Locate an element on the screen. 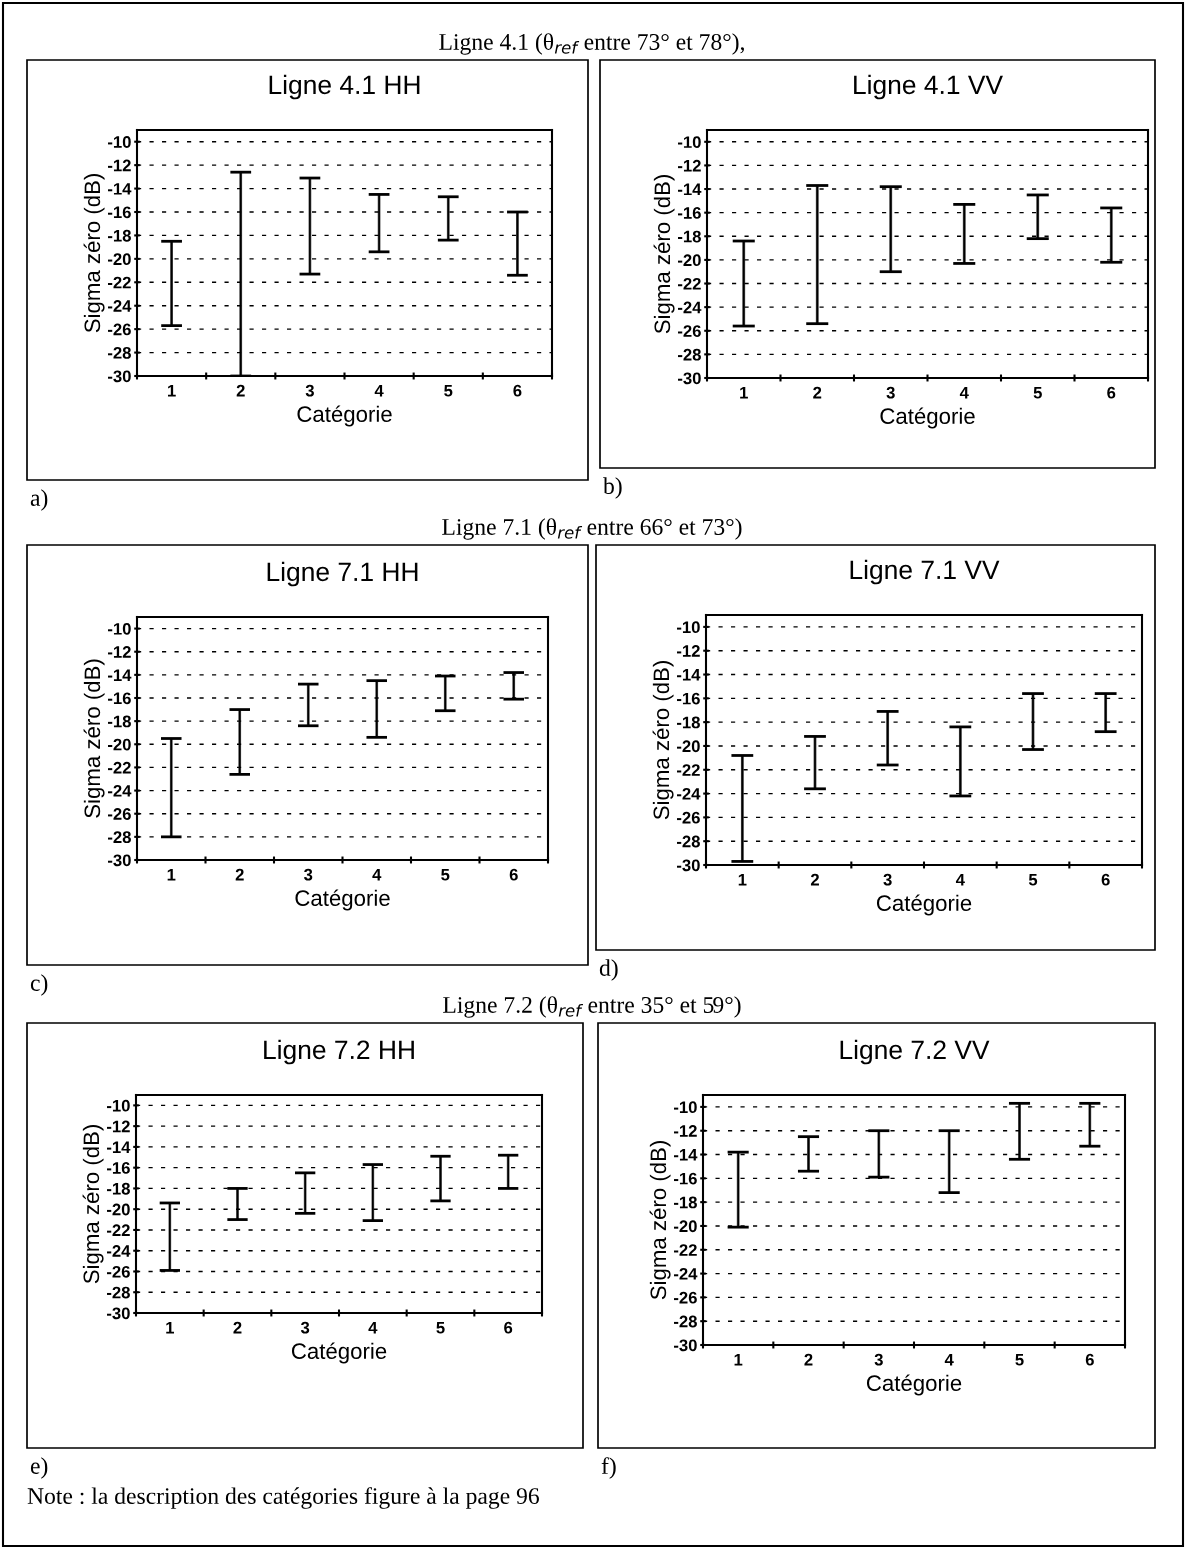 This screenshot has height=1549, width=1186. text: c) is located at coordinates (39, 985).